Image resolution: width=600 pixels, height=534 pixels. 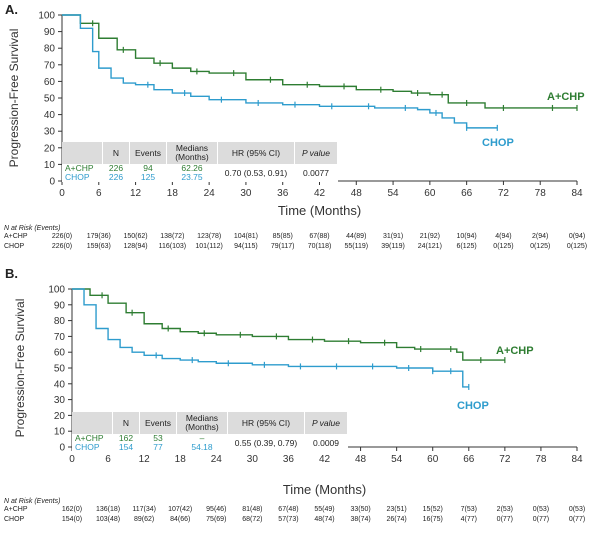 I want to click on y-tick-label: 60, so click(x=60, y=353).